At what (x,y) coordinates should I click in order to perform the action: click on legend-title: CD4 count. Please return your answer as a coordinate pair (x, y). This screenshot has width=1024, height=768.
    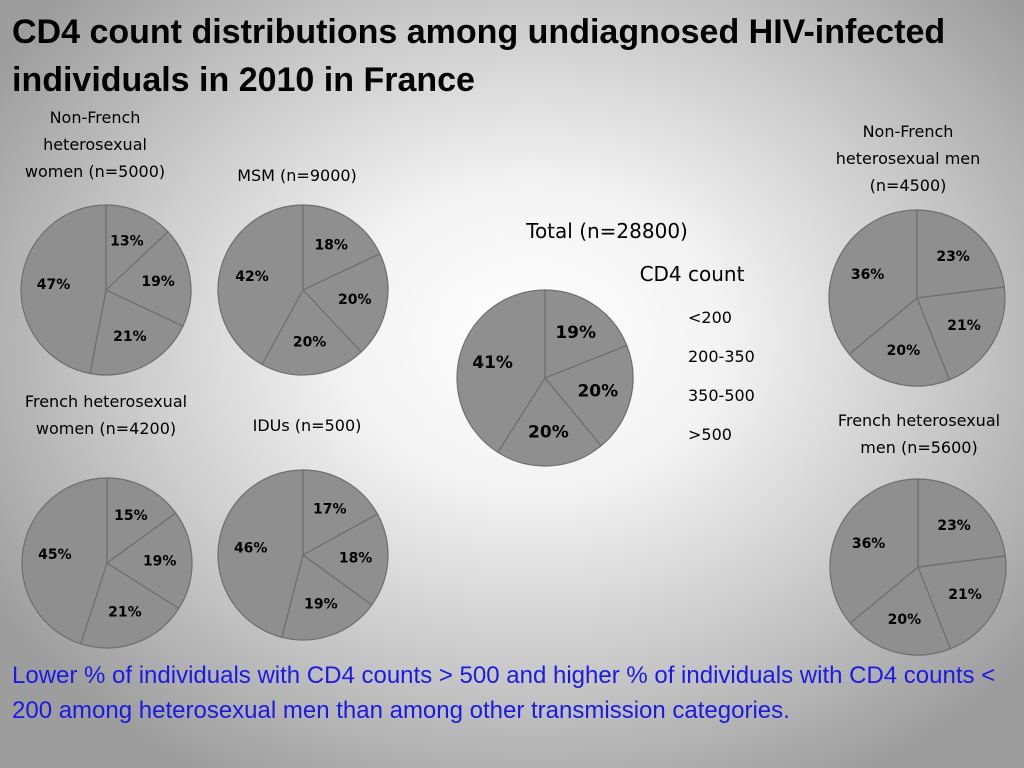
    Looking at the image, I should click on (692, 274).